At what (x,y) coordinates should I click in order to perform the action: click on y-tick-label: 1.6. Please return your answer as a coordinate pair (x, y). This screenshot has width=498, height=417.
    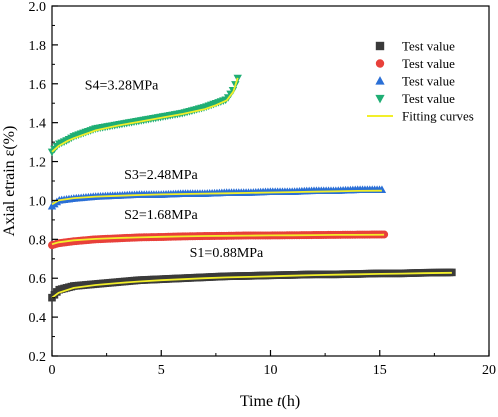
    Looking at the image, I should click on (38, 85).